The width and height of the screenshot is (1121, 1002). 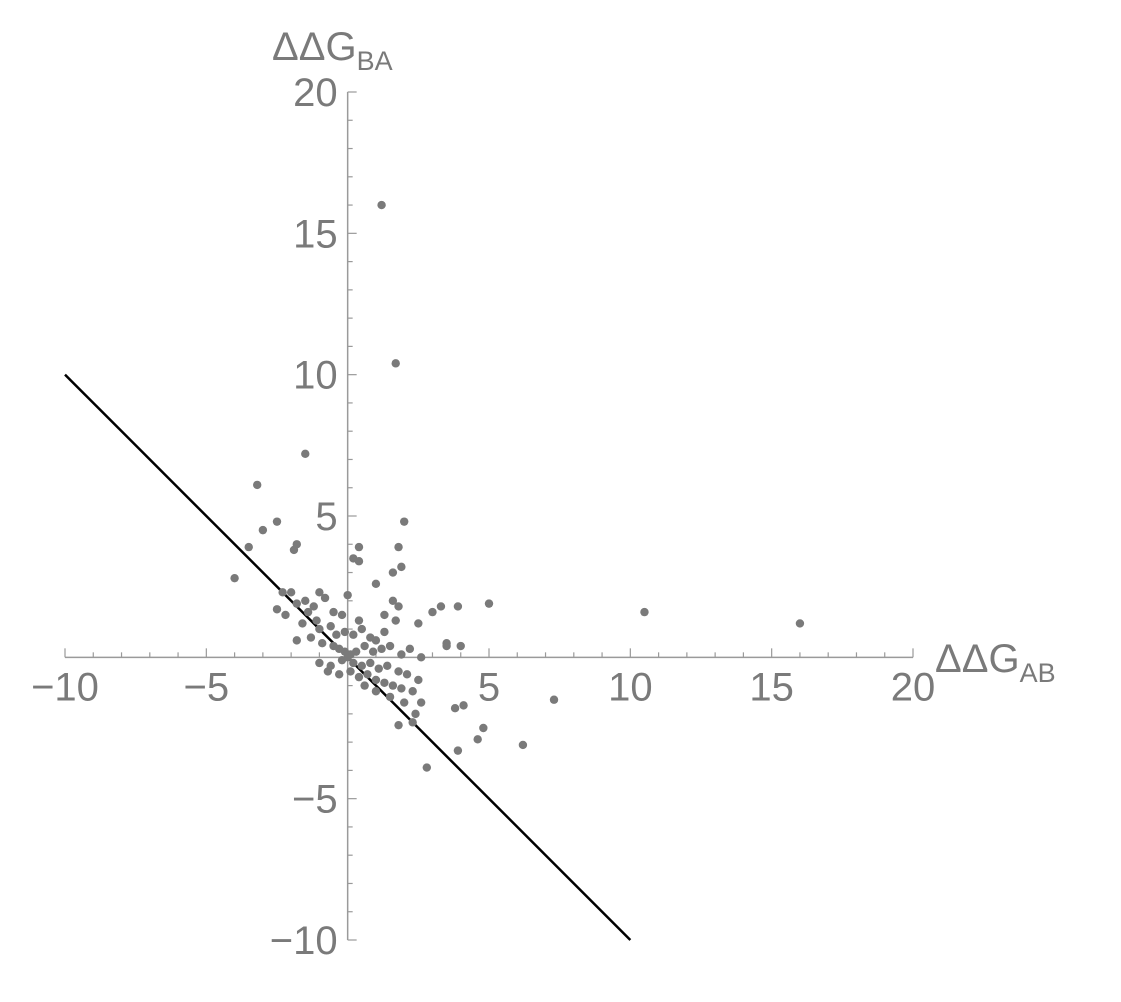 I want to click on y-tick-label: 10, so click(x=315, y=376).